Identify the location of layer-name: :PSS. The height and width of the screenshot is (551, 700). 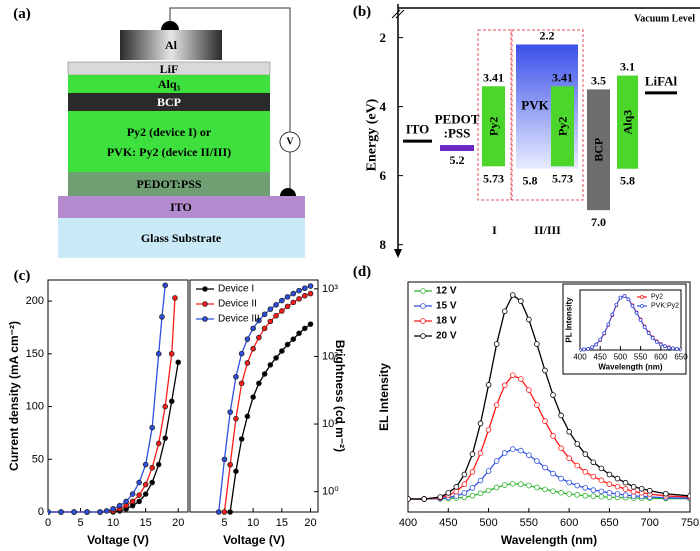
(457, 133).